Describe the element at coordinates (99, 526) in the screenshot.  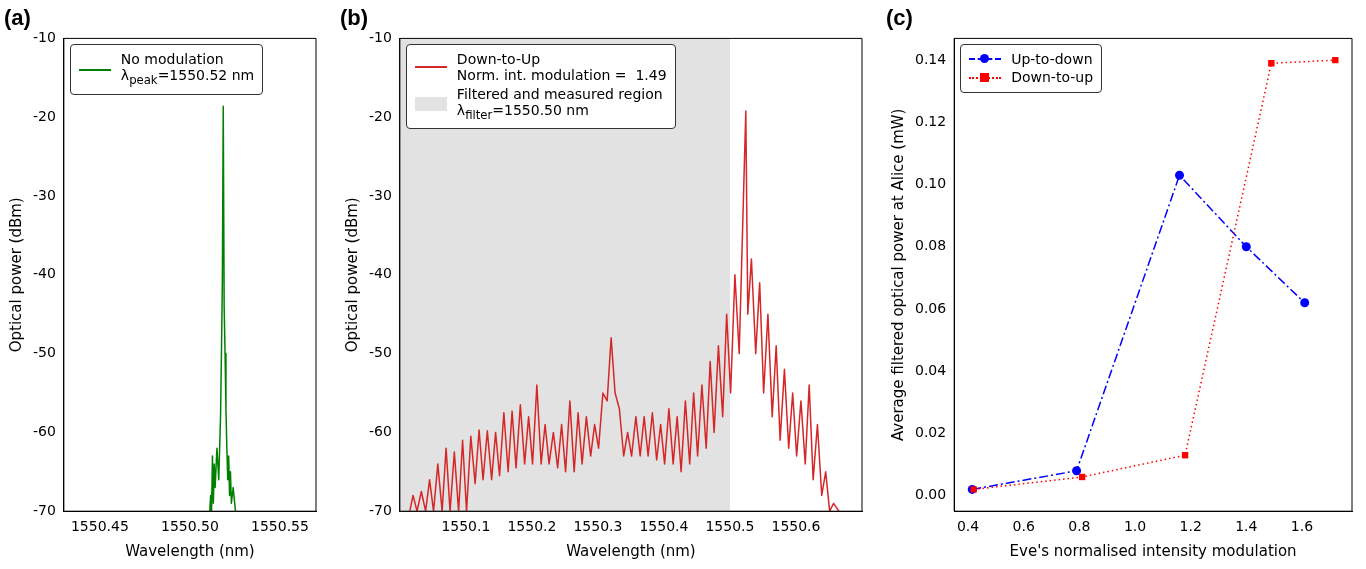
I see `x-tick-label: 1550.45` at that location.